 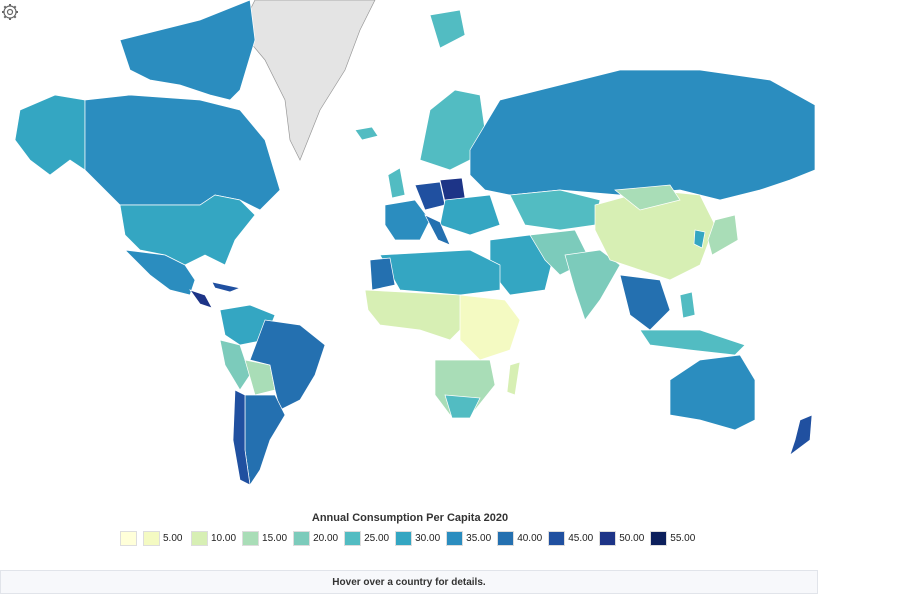 I want to click on legend-item: 45.00, so click(x=571, y=538).